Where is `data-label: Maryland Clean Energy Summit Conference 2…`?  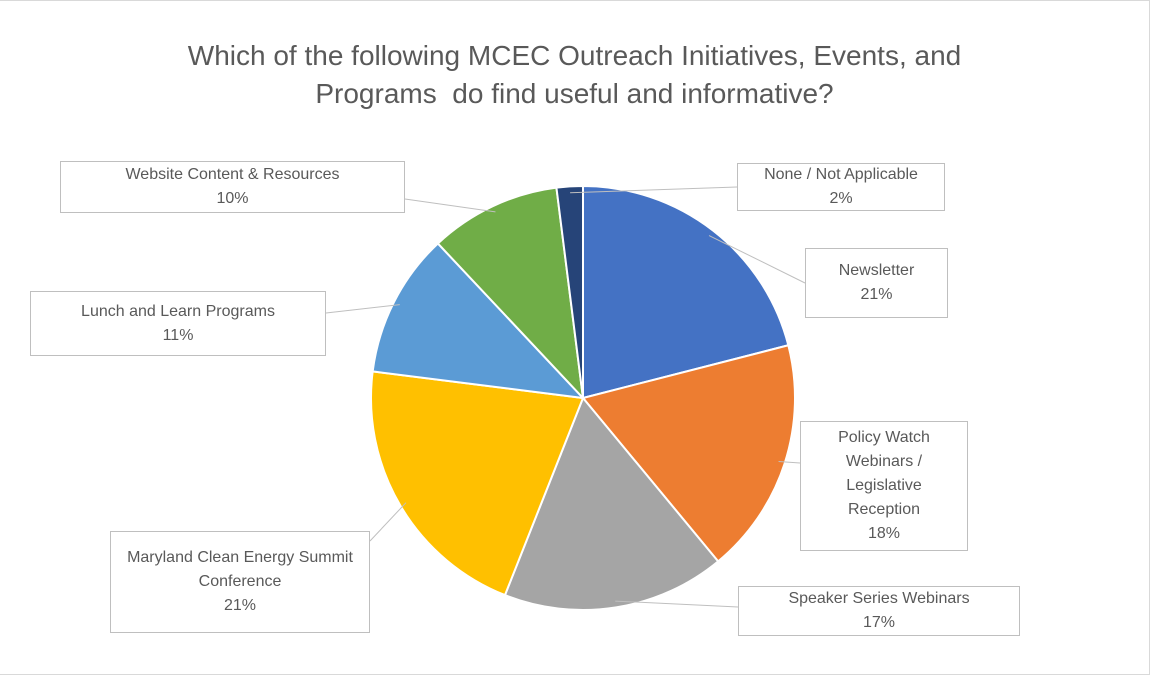
data-label: Maryland Clean Energy Summit Conference 2… is located at coordinates (240, 582).